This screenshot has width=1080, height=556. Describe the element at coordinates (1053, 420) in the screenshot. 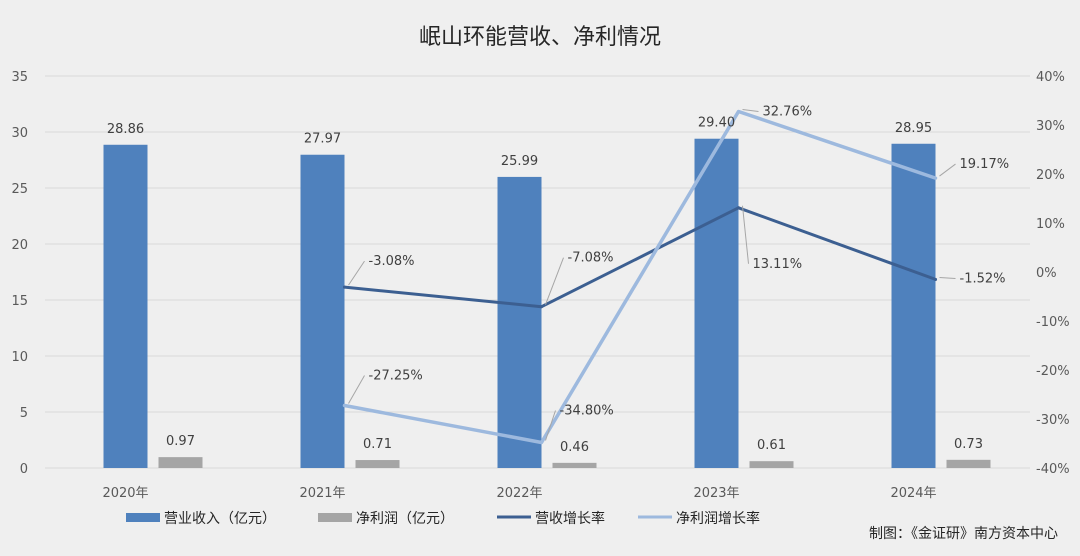

I see `right-axis-tick: -30%` at that location.